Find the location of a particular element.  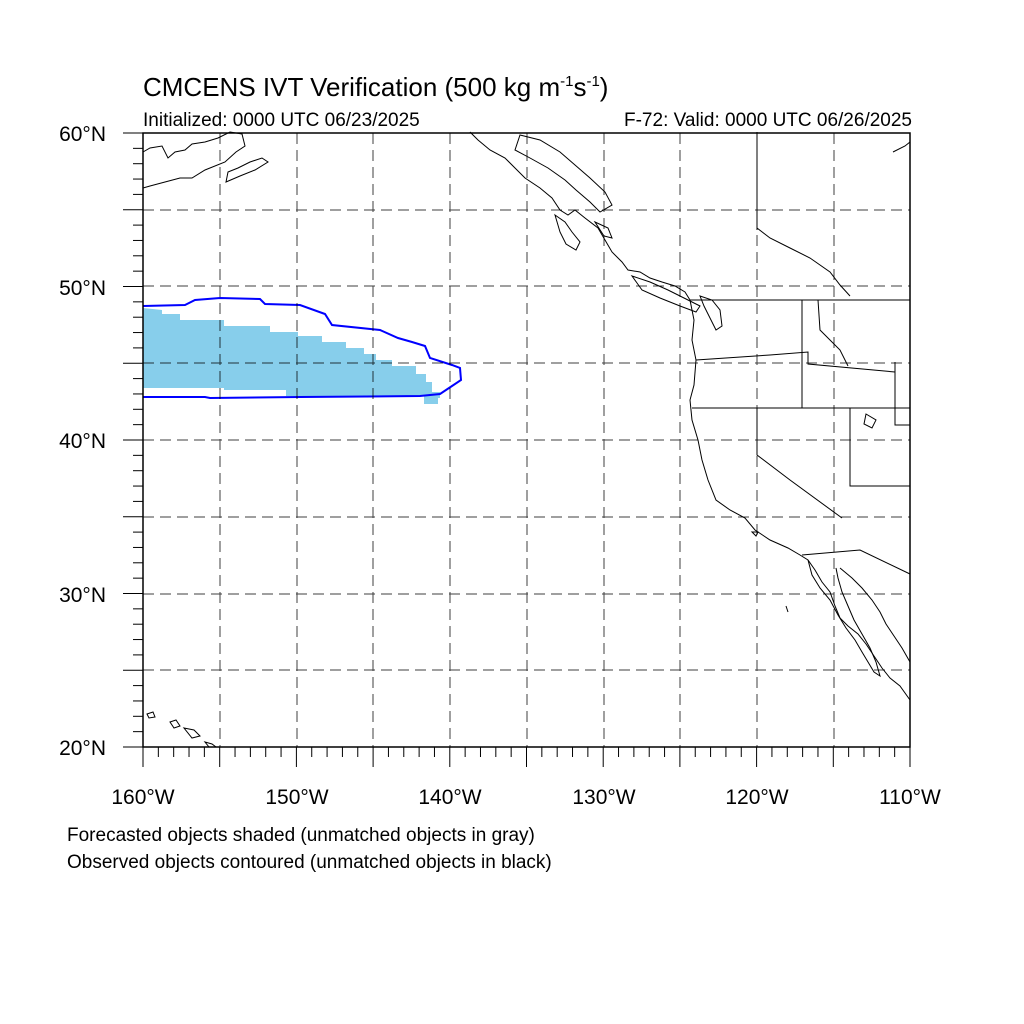

political-borders is located at coordinates (800, 353).